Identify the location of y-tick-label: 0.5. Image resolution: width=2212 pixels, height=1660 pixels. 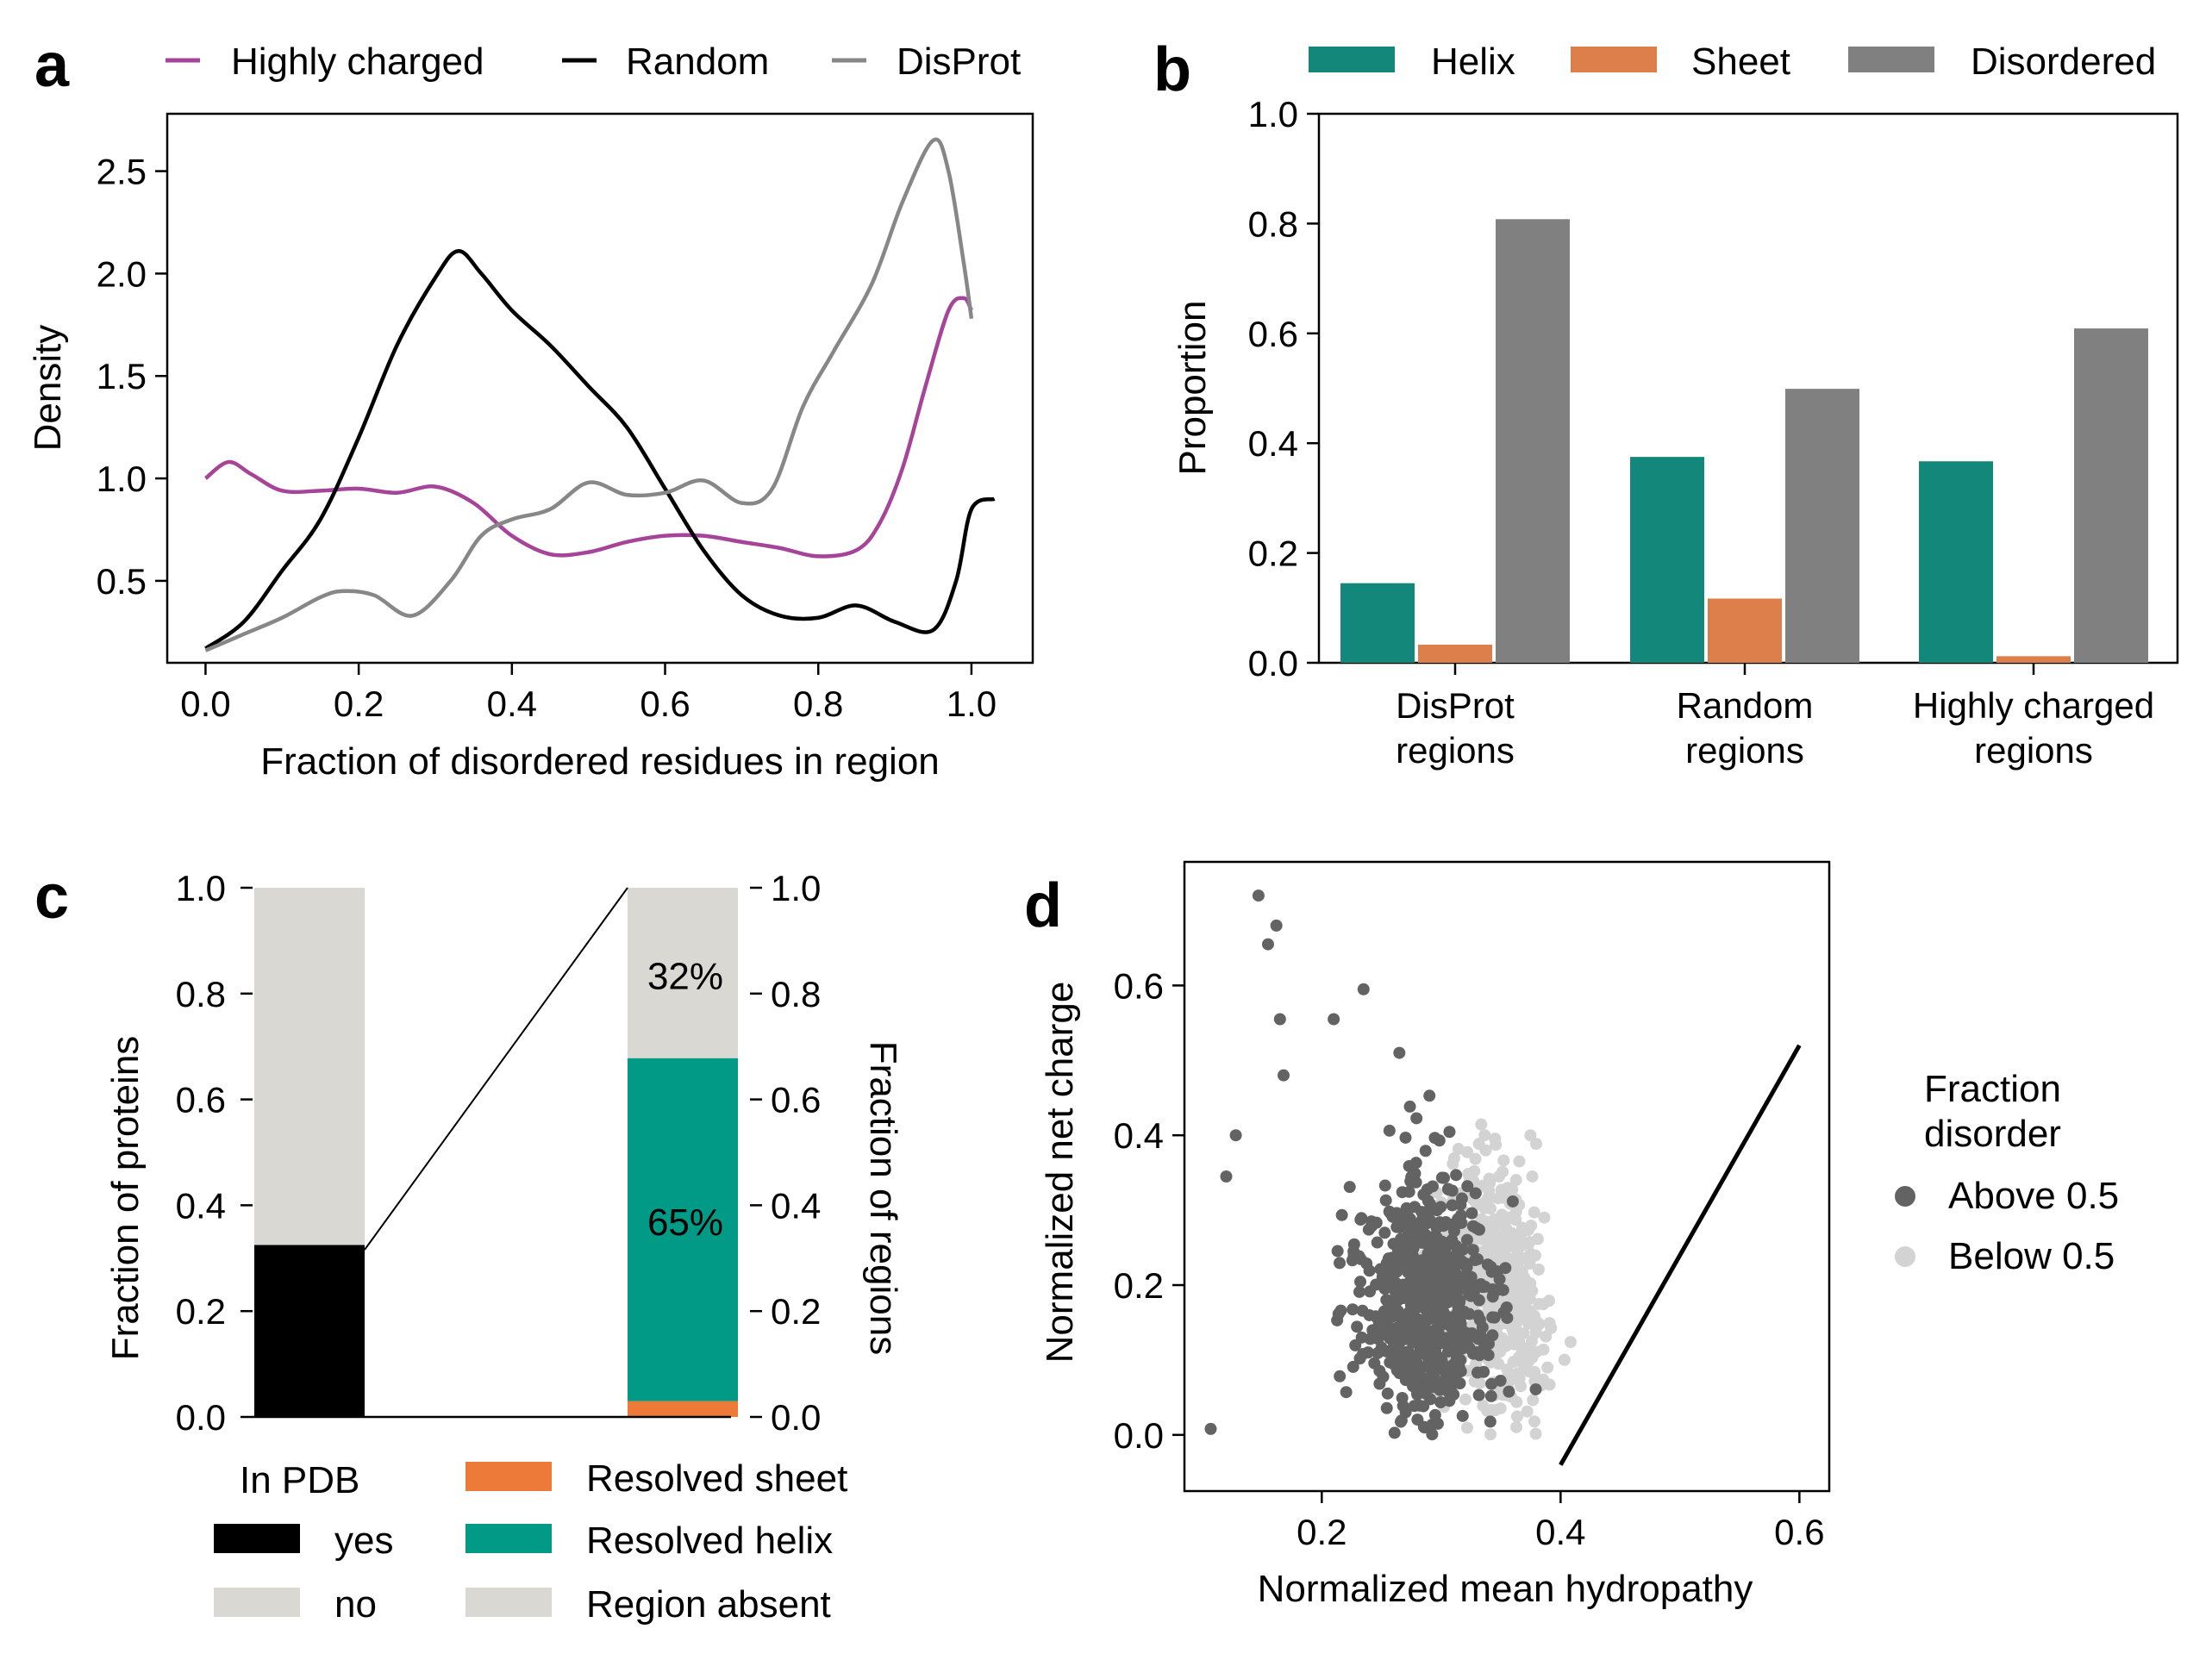
(122, 581).